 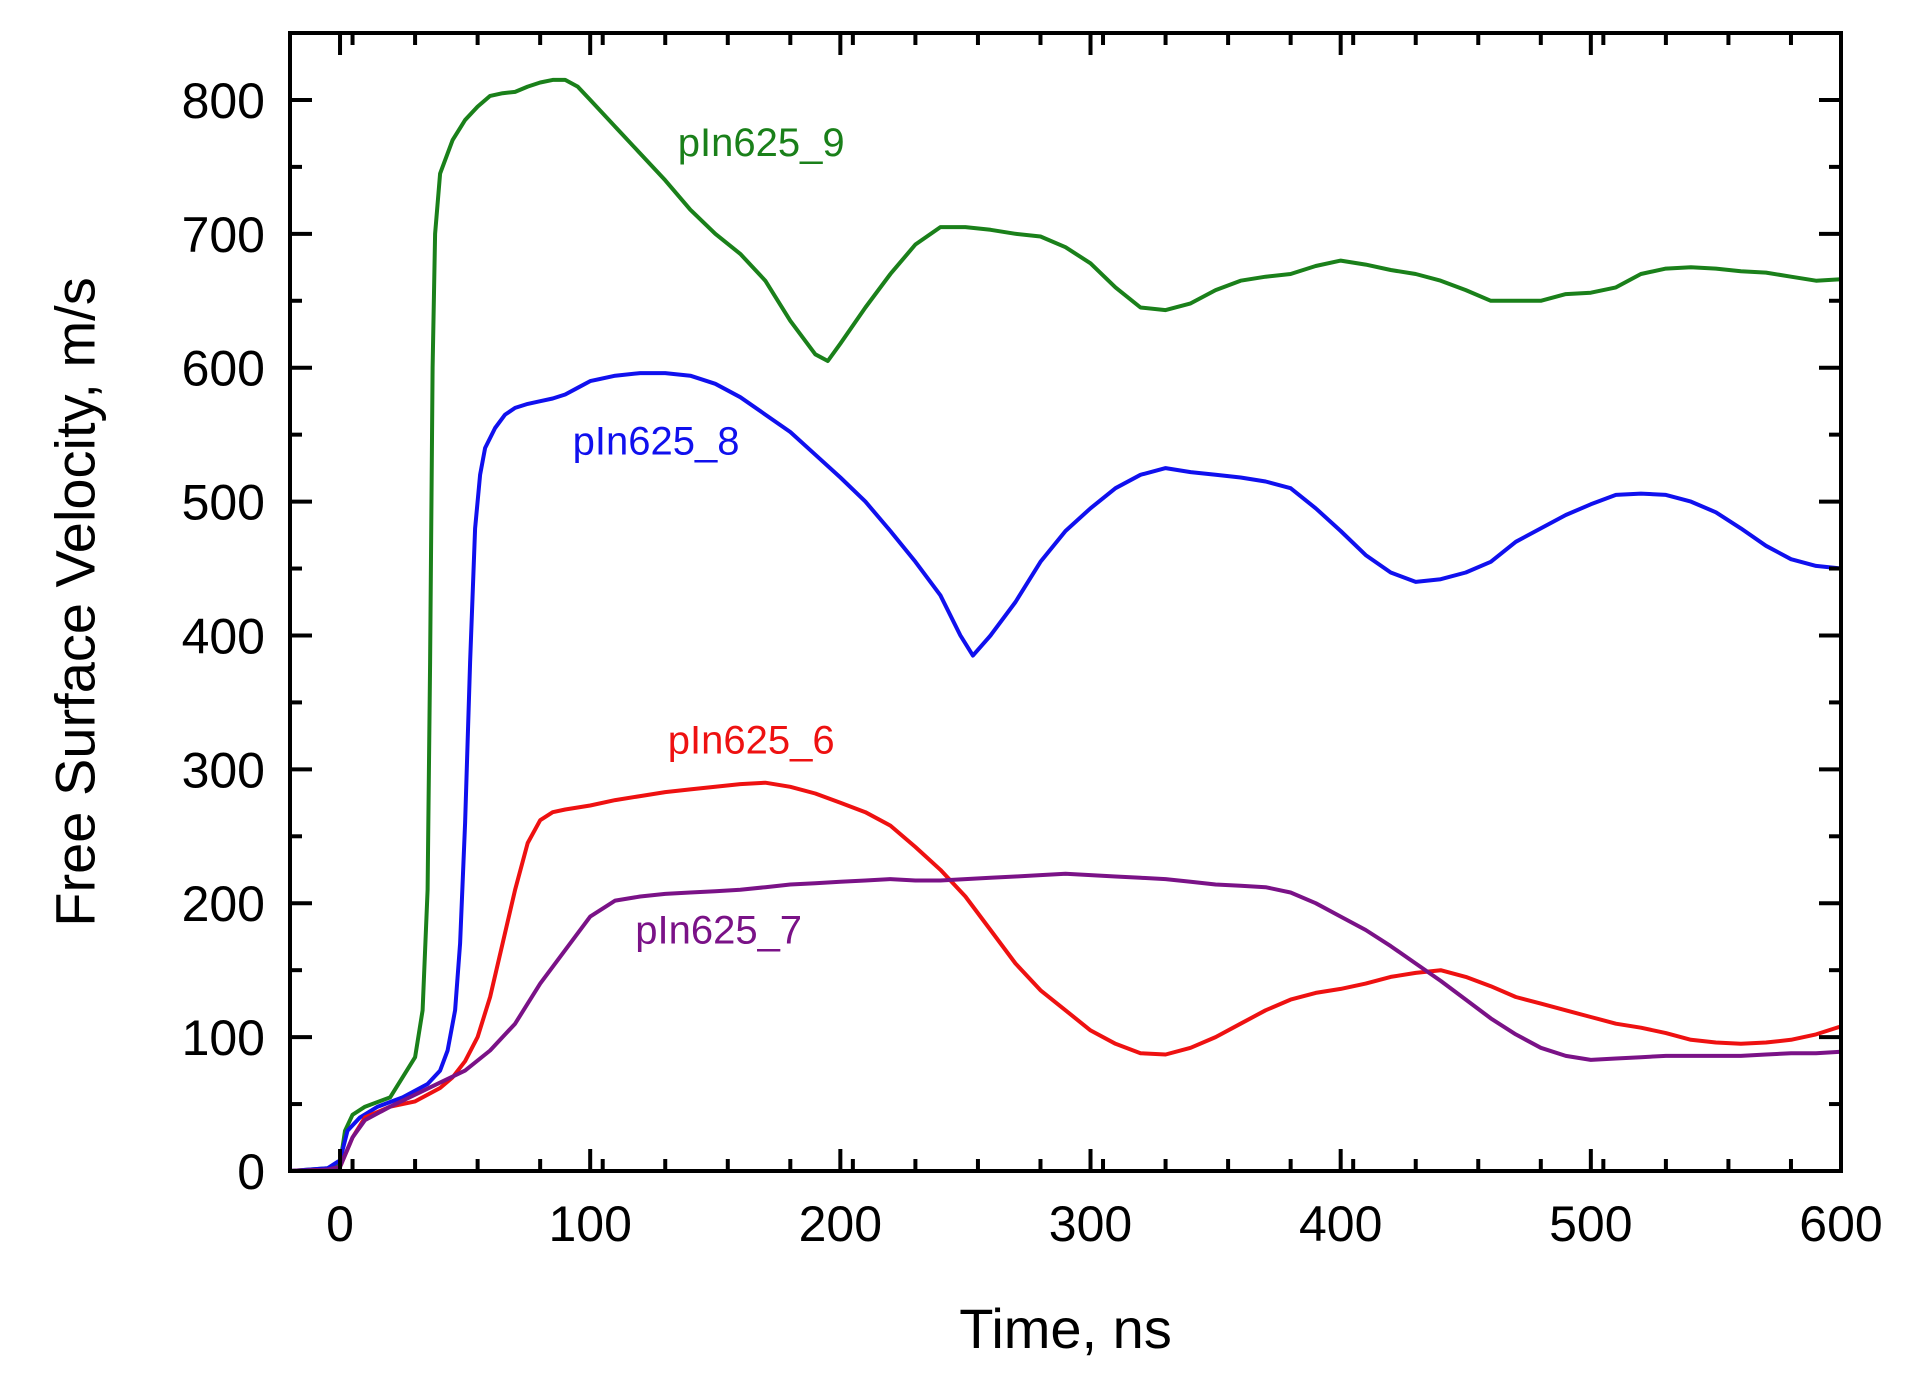 What do you see at coordinates (1065, 1328) in the screenshot?
I see `x-axis-title: Time, ns` at bounding box center [1065, 1328].